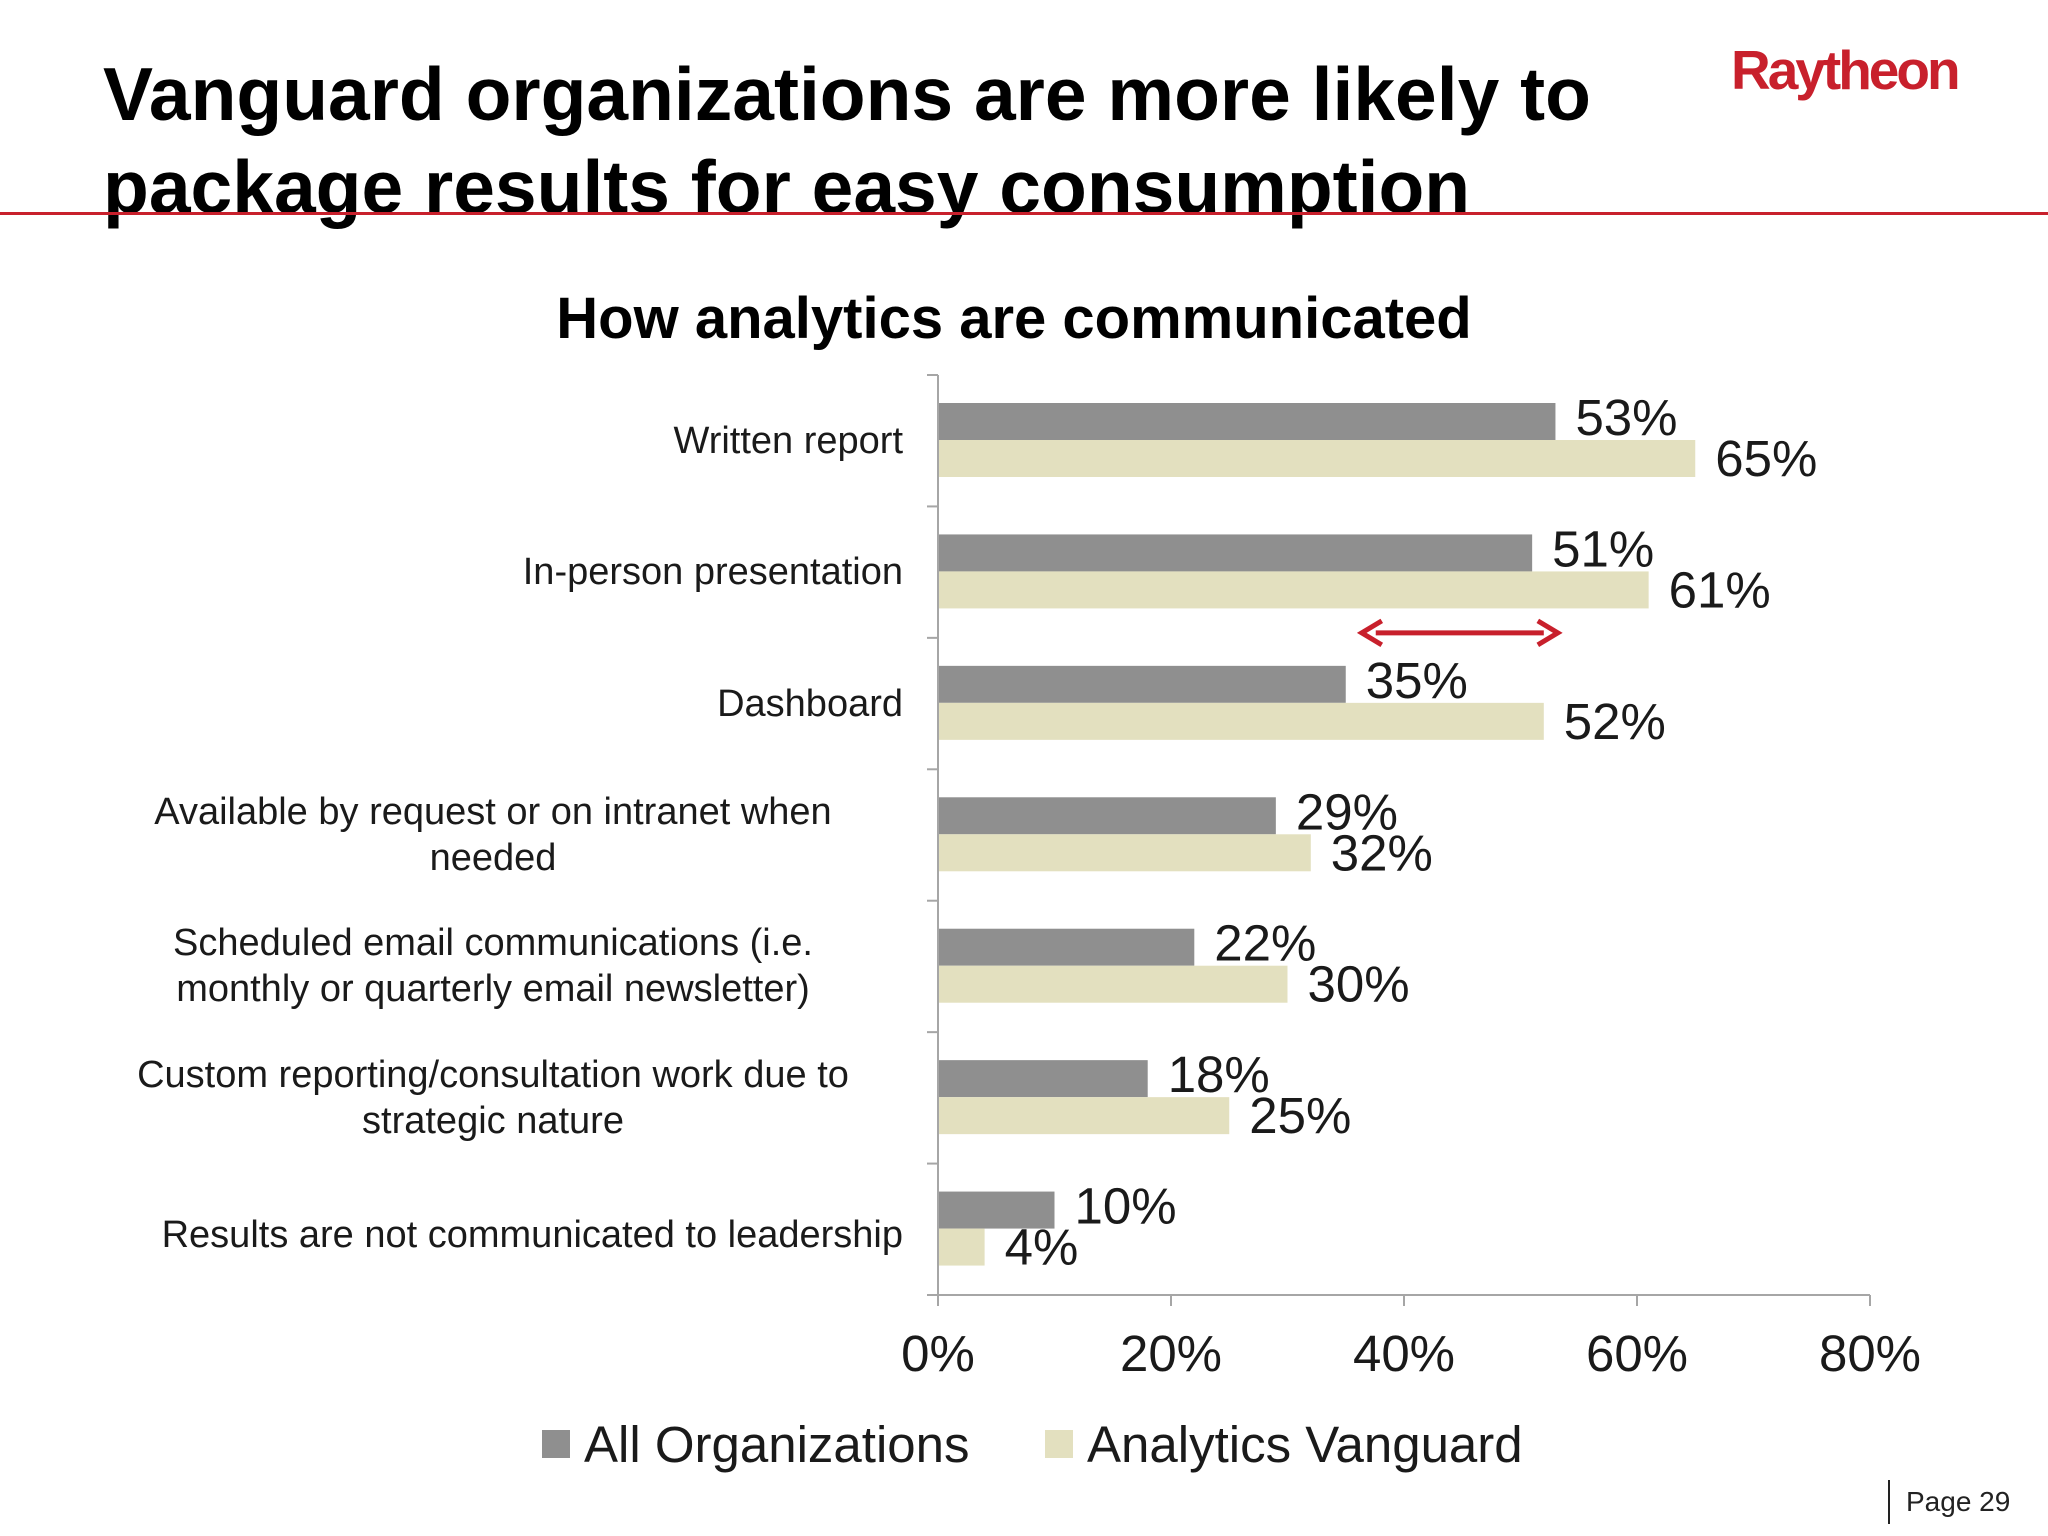  Describe the element at coordinates (1370, 633) in the screenshot. I see `arrow-head-left` at that location.